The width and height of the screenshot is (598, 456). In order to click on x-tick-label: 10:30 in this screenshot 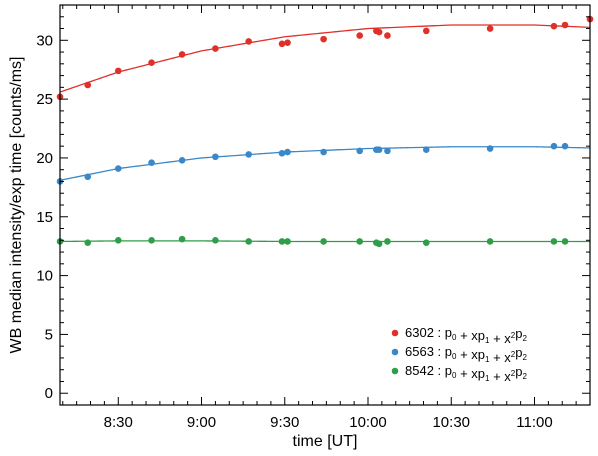, I will do `click(451, 422)`.